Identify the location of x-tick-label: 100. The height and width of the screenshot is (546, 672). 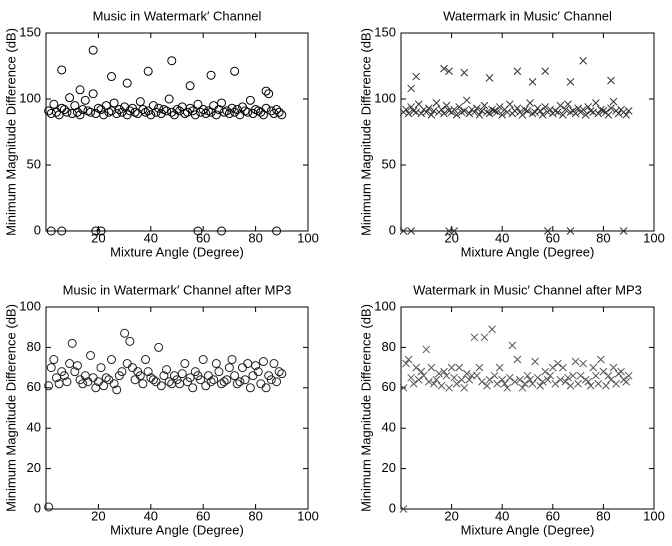
(308, 515).